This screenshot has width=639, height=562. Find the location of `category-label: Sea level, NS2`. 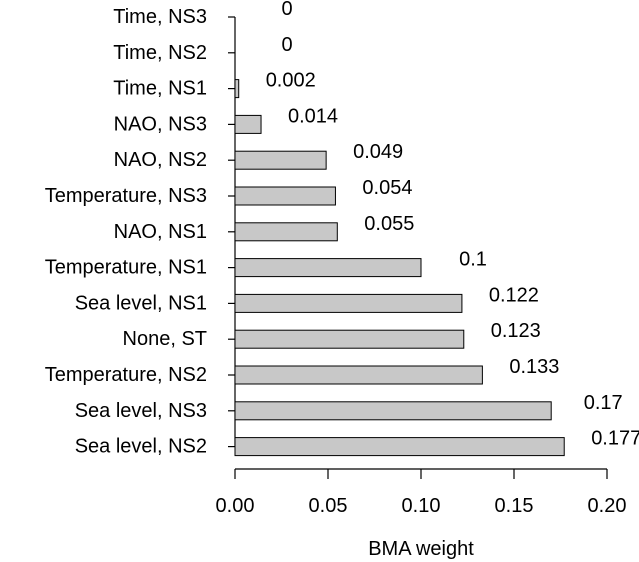

category-label: Sea level, NS2 is located at coordinates (141, 447).